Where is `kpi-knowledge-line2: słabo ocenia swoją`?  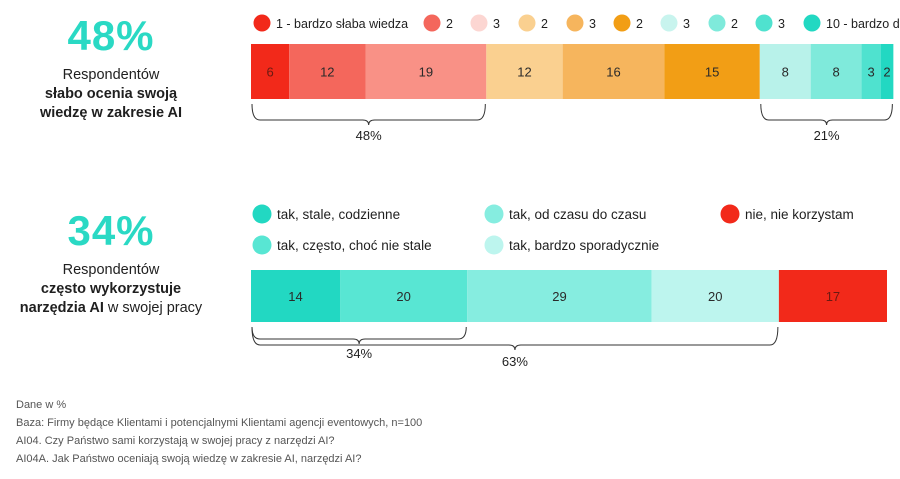
kpi-knowledge-line2: słabo ocenia swoją is located at coordinates (111, 94).